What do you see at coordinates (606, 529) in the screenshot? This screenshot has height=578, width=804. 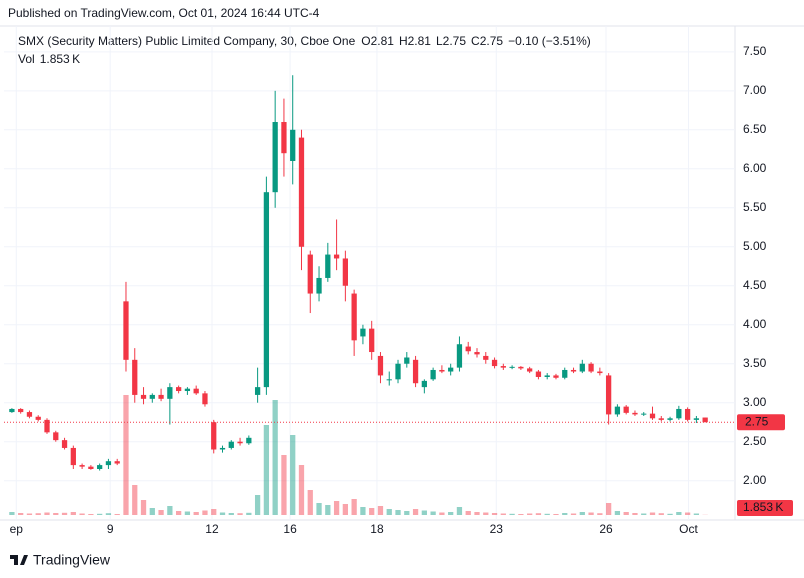 I see `x-tick-label: 26` at bounding box center [606, 529].